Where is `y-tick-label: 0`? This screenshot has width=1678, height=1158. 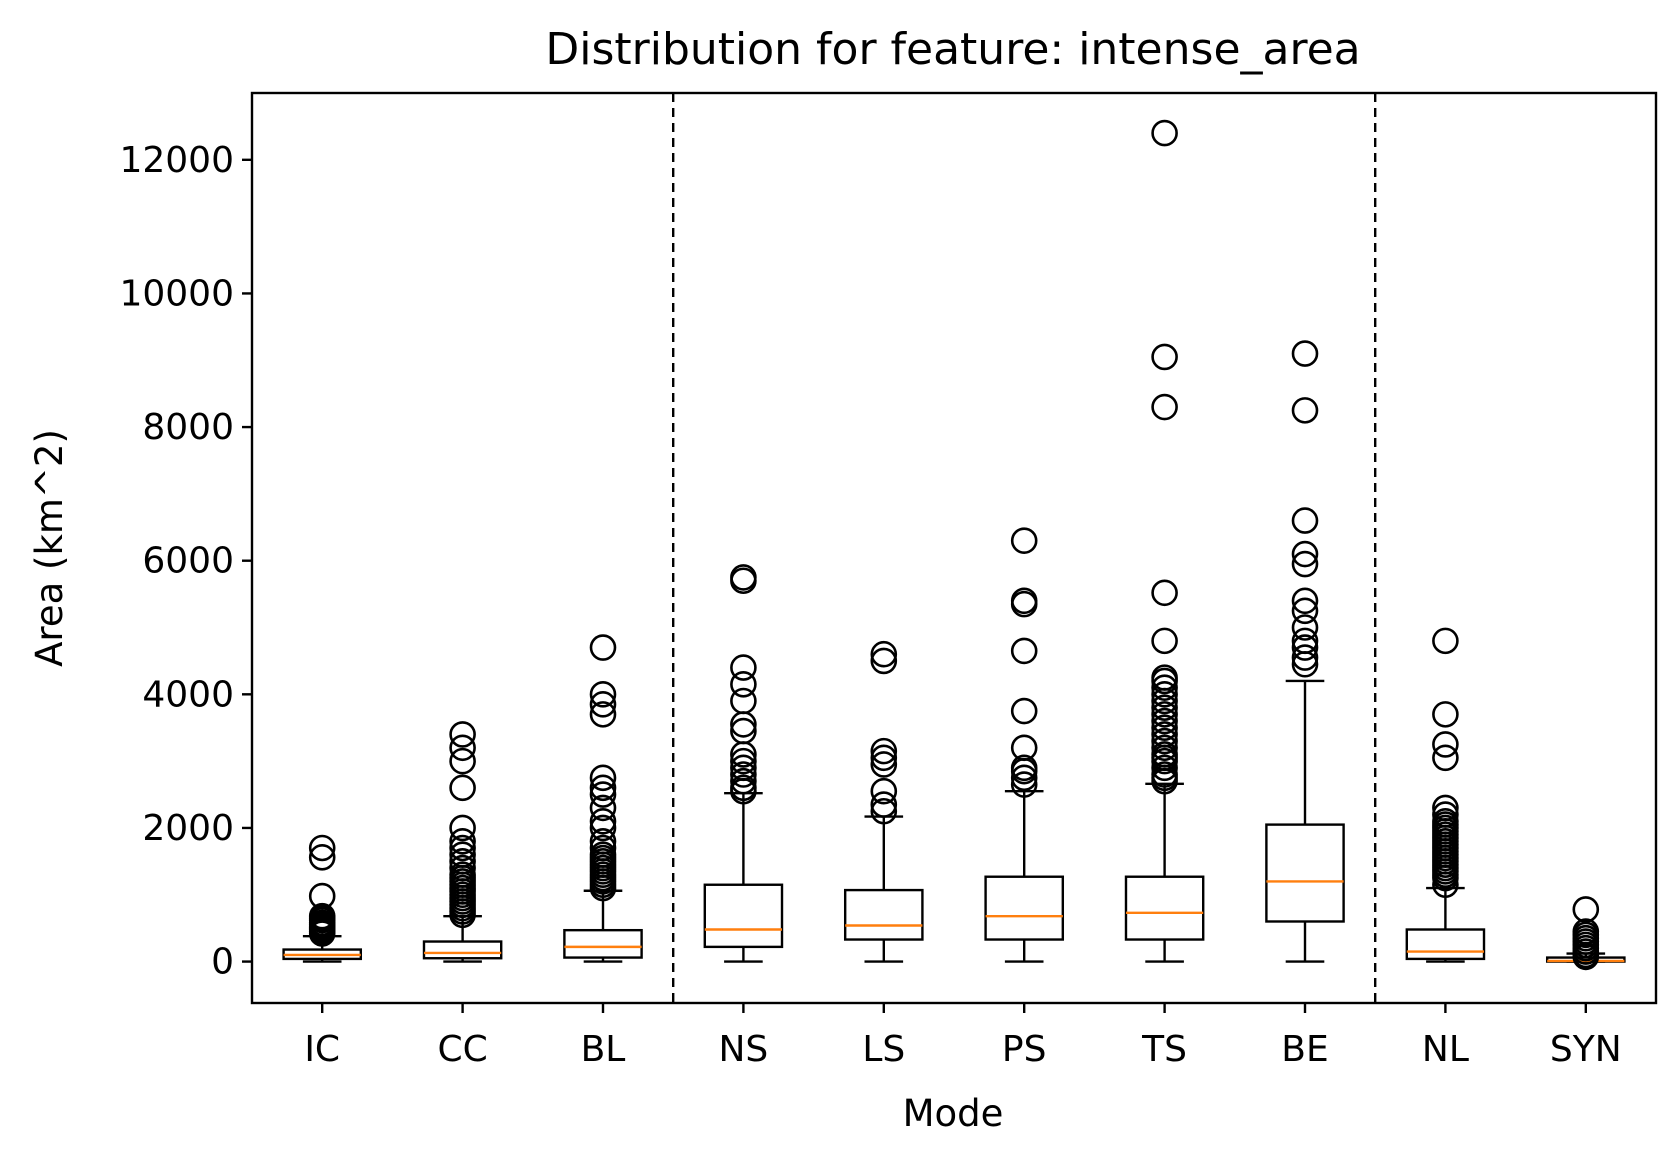 y-tick-label: 0 is located at coordinates (222, 962).